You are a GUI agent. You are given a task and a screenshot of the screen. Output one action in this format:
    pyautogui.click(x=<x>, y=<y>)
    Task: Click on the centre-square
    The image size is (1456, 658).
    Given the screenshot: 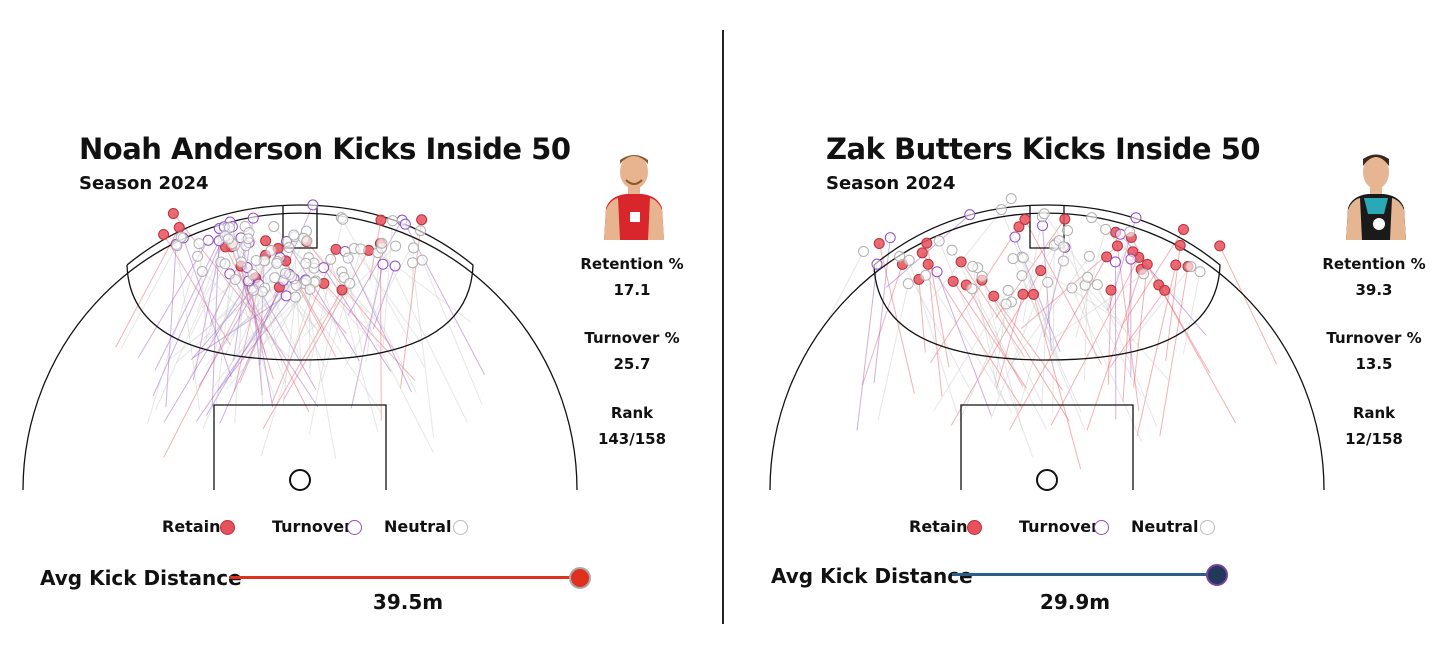 What is the action you would take?
    pyautogui.click(x=300, y=447)
    